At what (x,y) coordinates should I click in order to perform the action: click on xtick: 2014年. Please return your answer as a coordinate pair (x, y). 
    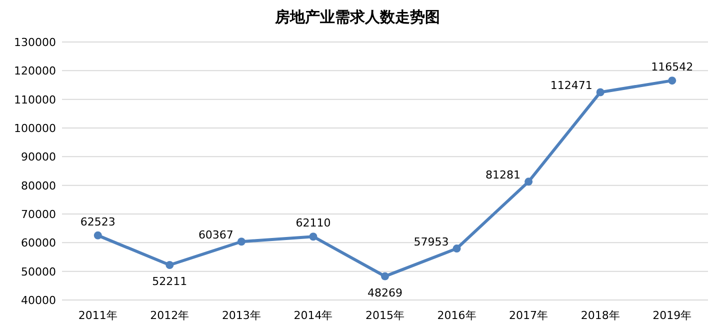
    Looking at the image, I should click on (313, 315).